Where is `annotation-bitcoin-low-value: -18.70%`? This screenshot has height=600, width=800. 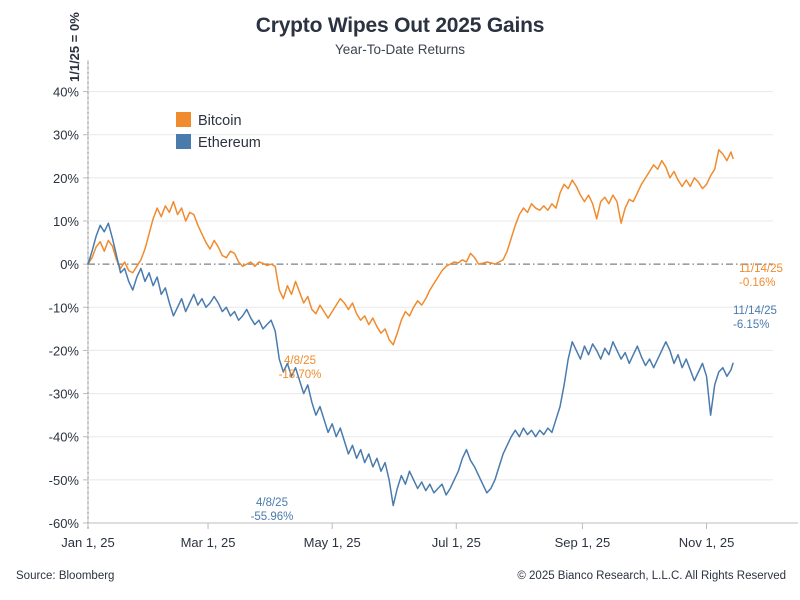
annotation-bitcoin-low-value: -18.70% is located at coordinates (300, 375).